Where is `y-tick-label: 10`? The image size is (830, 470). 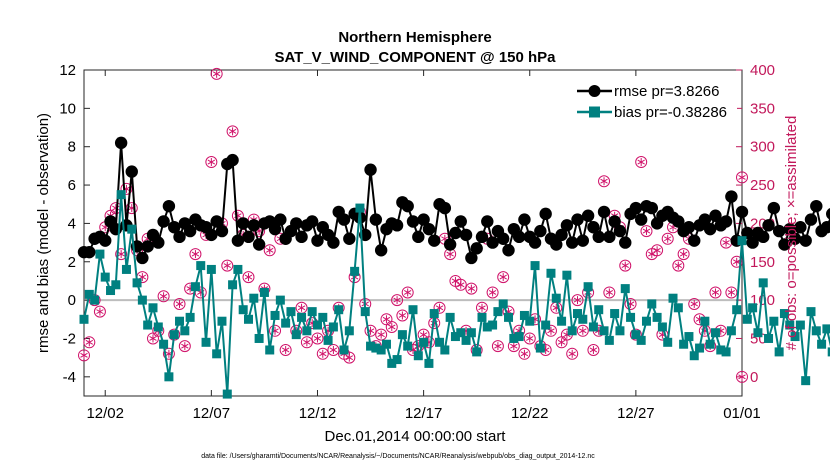
y-tick-label: 10 is located at coordinates (67, 108).